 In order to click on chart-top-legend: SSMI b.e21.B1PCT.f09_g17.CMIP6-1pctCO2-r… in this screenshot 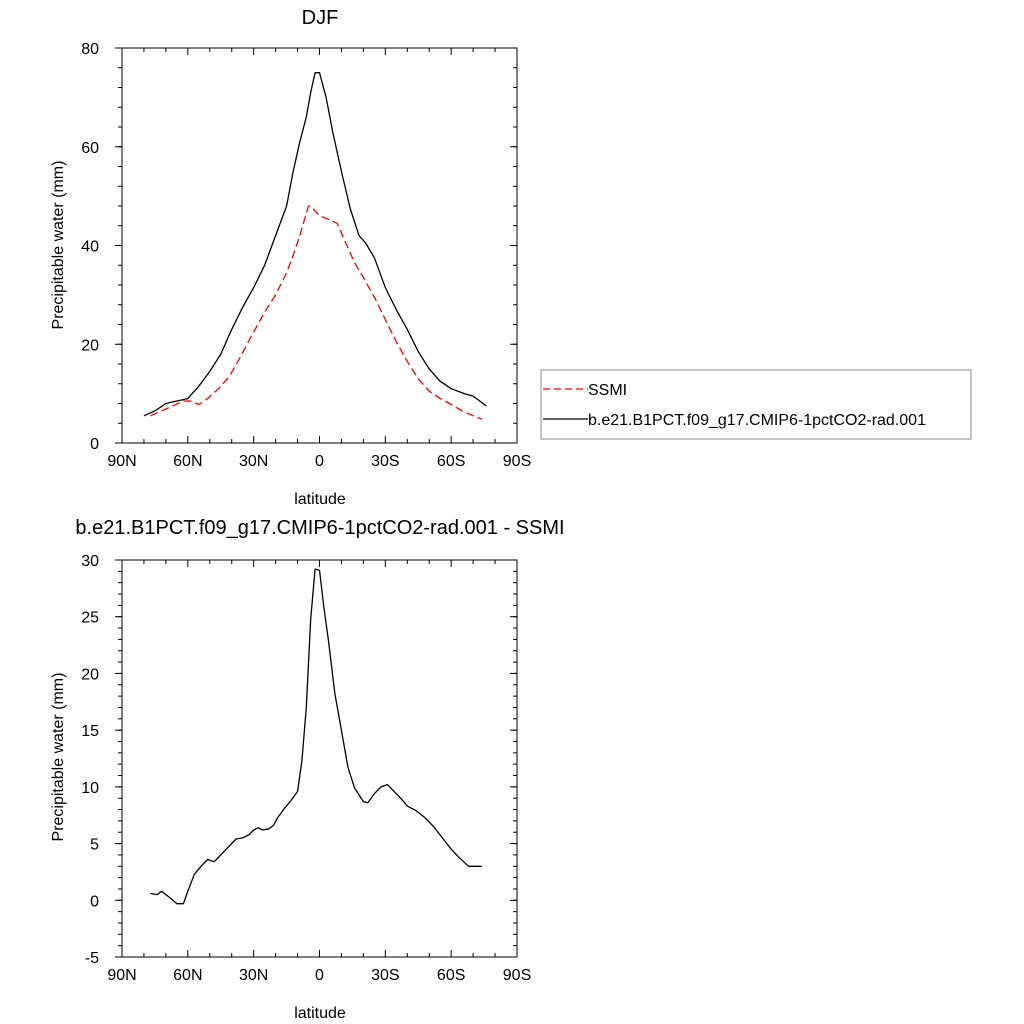, I will do `click(756, 404)`.